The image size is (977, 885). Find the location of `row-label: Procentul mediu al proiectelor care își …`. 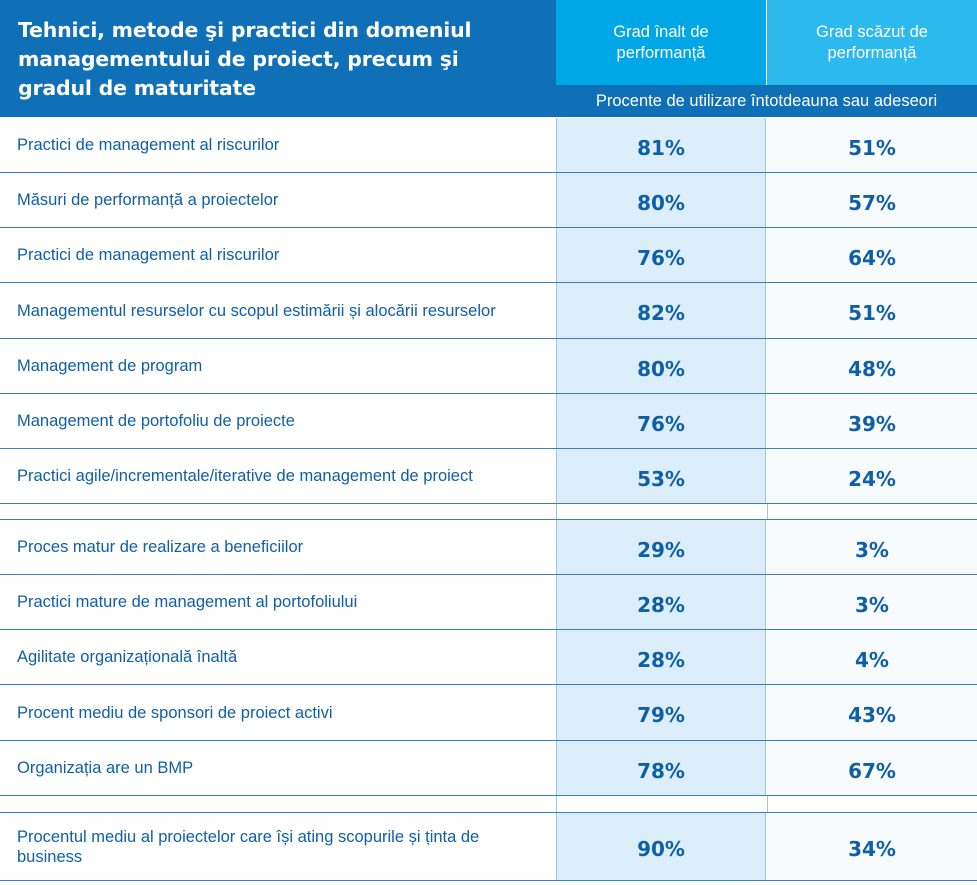

row-label: Procentul mediu al proiectelor care își … is located at coordinates (248, 846).